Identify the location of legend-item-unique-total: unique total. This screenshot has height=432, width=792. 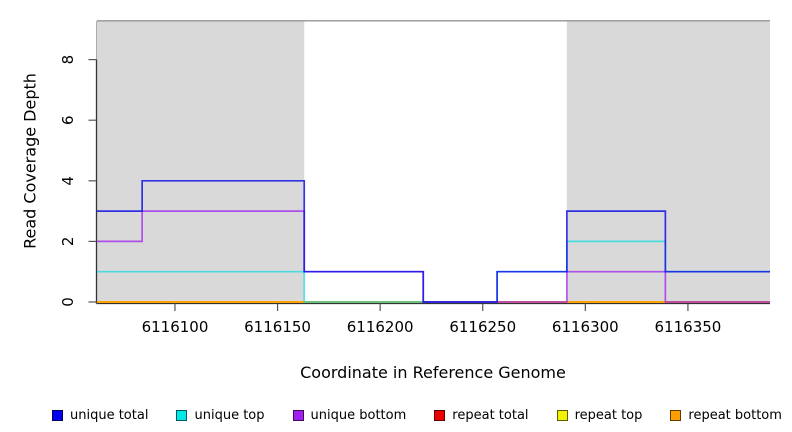
(100, 415).